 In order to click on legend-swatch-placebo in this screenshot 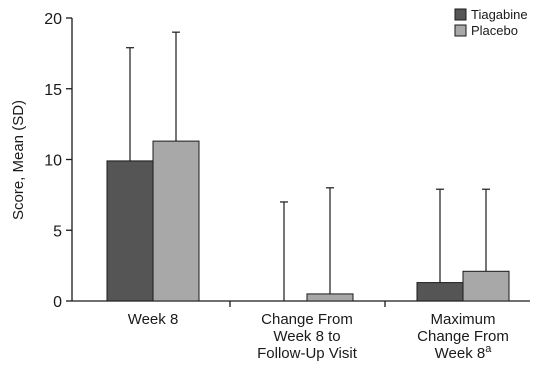, I will do `click(460, 30)`.